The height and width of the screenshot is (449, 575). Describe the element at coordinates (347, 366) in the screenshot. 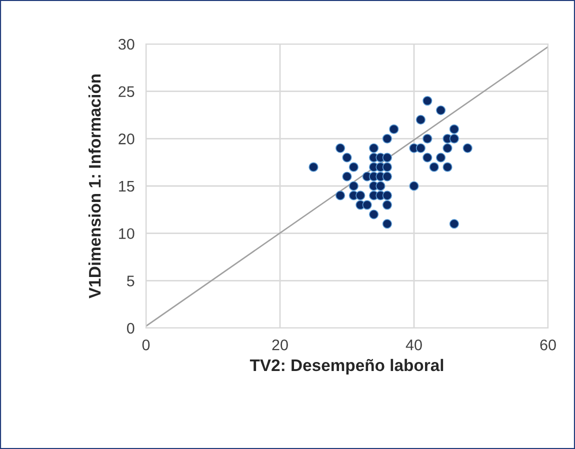

I see `x-axis-title: TV2: Desempeño laboral` at that location.